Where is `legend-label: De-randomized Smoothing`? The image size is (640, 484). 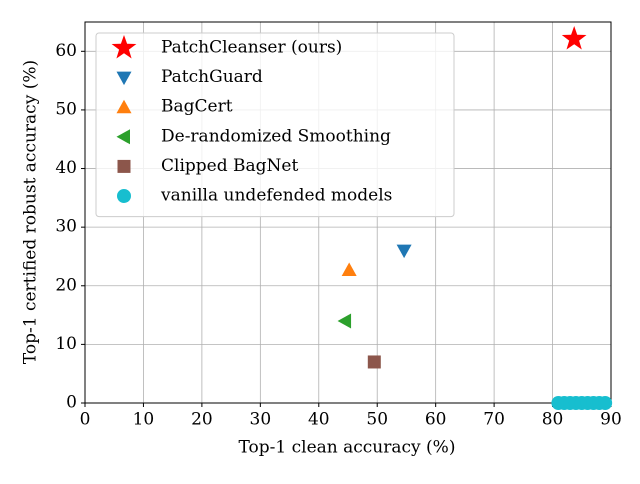 legend-label: De-randomized Smoothing is located at coordinates (276, 136).